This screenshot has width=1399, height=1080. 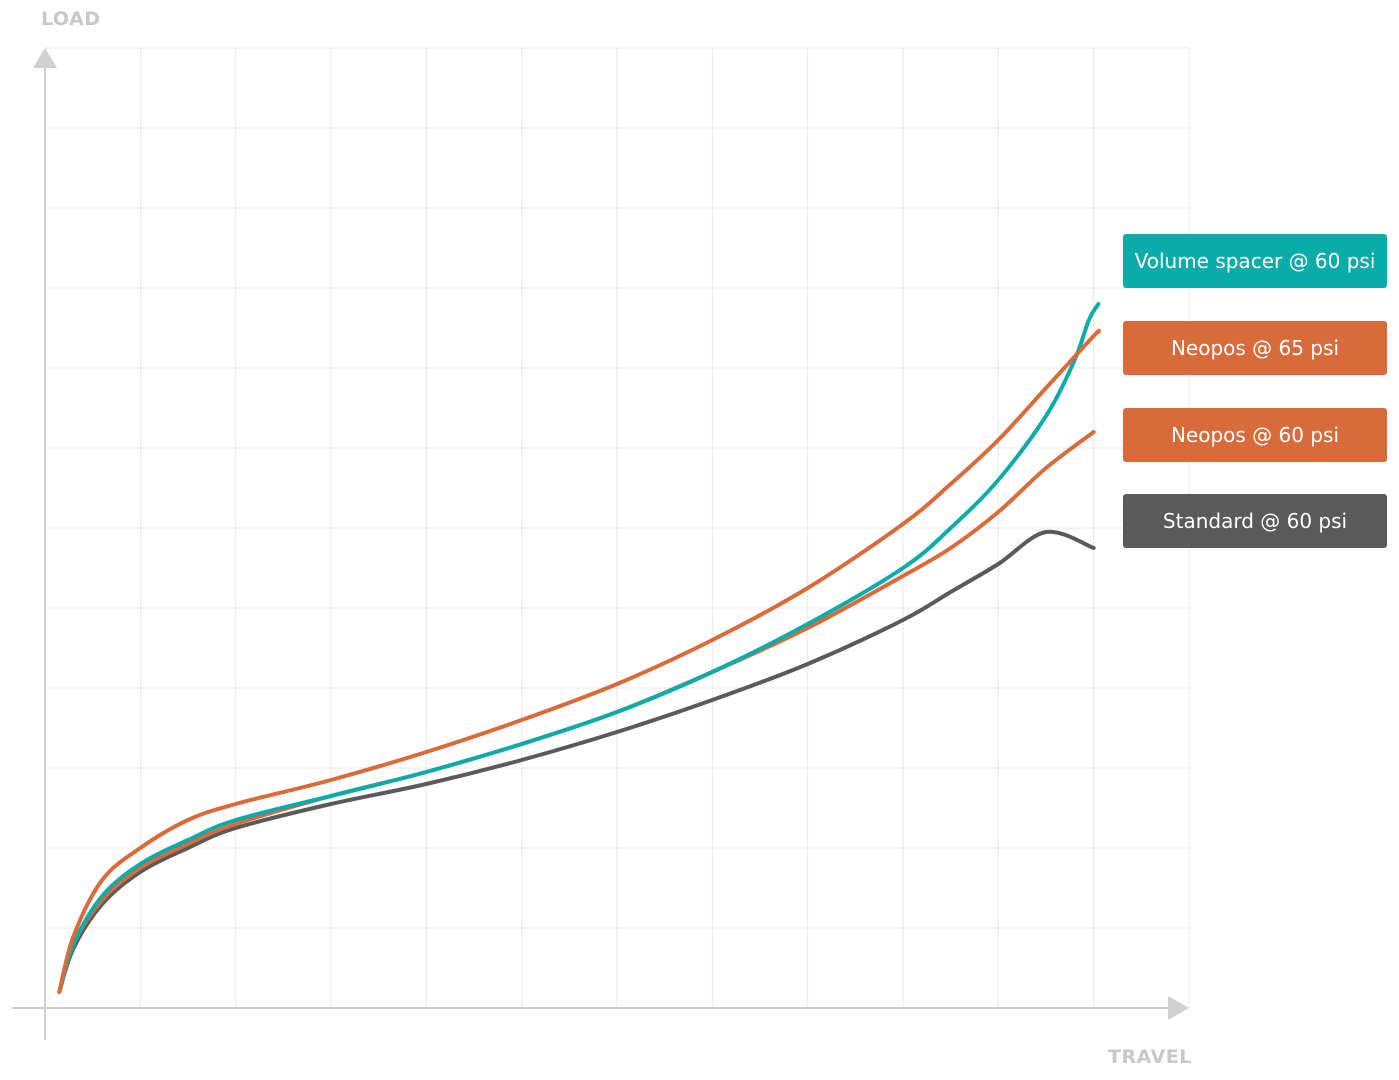 What do you see at coordinates (1255, 521) in the screenshot?
I see `legend-item-standard-60: Standard @ 60 psi` at bounding box center [1255, 521].